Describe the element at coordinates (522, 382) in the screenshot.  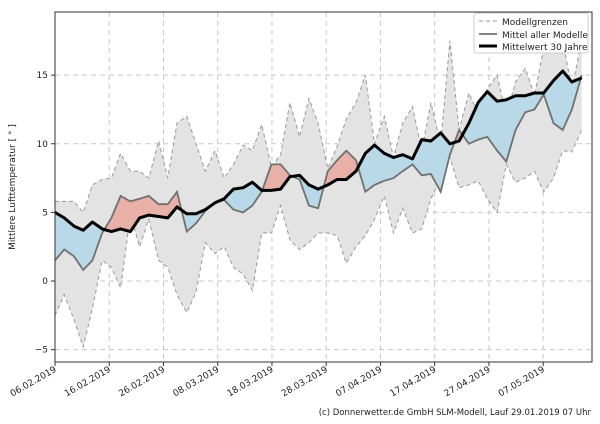
I see `x-tick-label: 07.05.2019` at that location.